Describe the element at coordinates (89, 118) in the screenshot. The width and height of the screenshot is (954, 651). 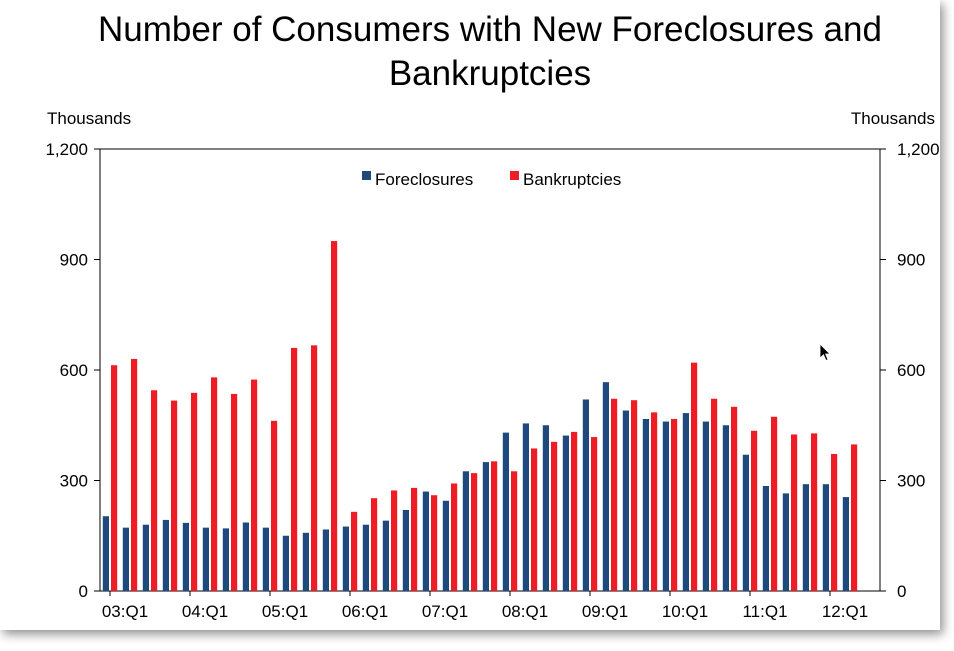
I see `y-axis-label-left: Thousands` at that location.